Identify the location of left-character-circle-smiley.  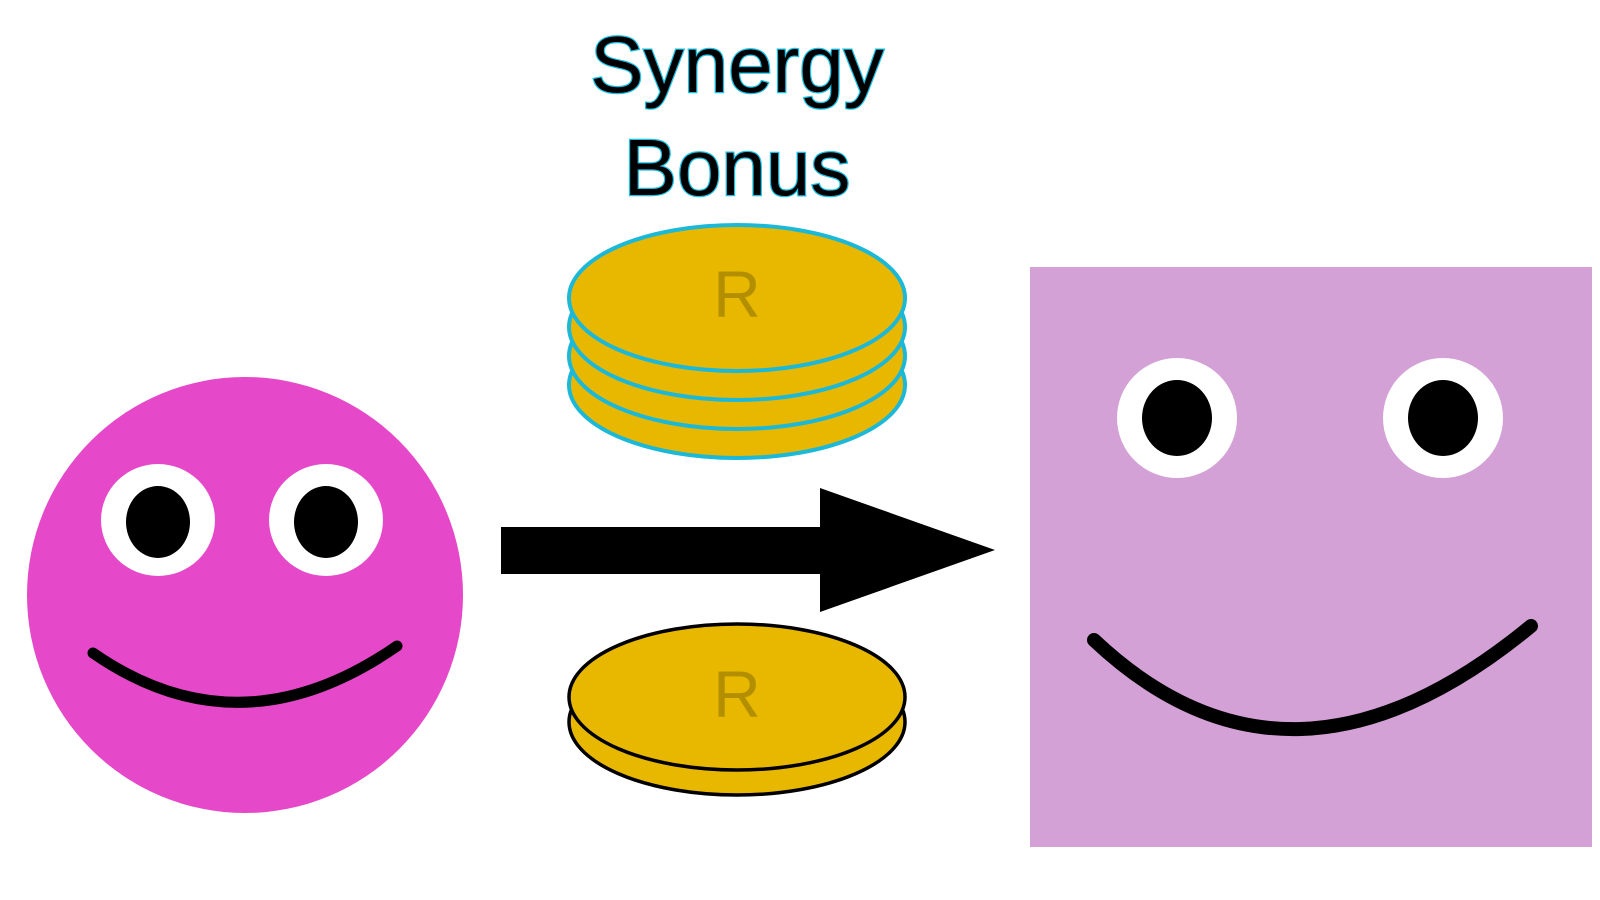
(245, 595).